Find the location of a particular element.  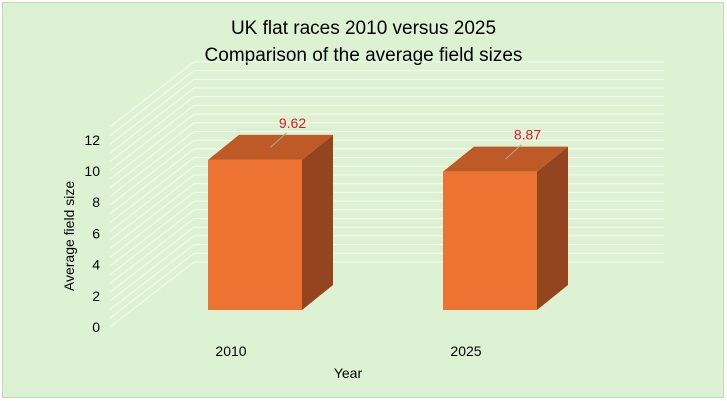

bar: 8.87 is located at coordinates (505, 218).